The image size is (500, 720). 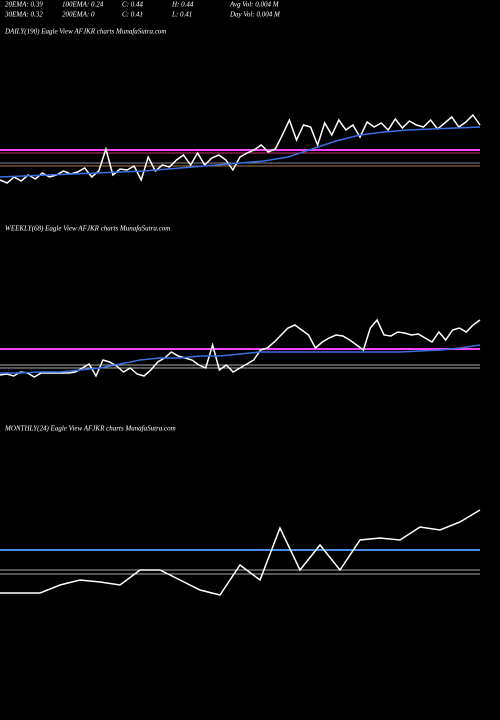 What do you see at coordinates (182, 5) in the screenshot?
I see `header-stat: H: 0.44` at bounding box center [182, 5].